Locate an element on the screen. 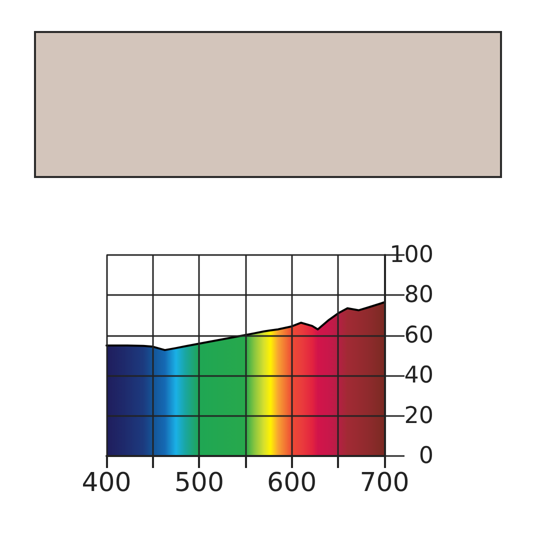  x-tick-label: 500 is located at coordinates (199, 483).